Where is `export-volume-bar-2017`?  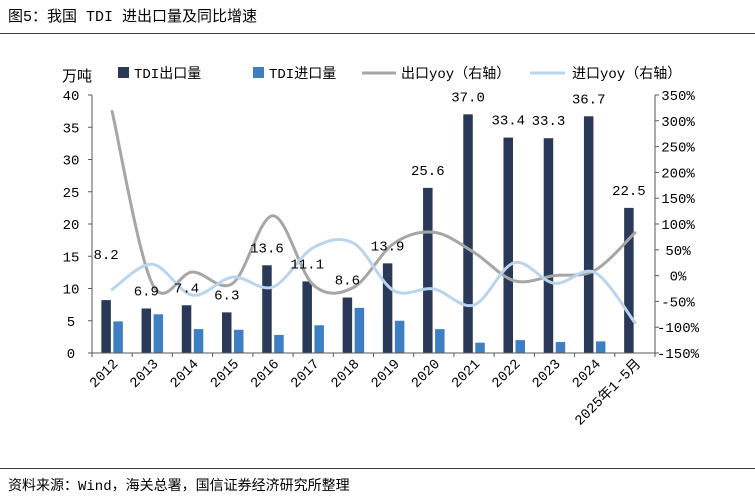 export-volume-bar-2017 is located at coordinates (307, 317).